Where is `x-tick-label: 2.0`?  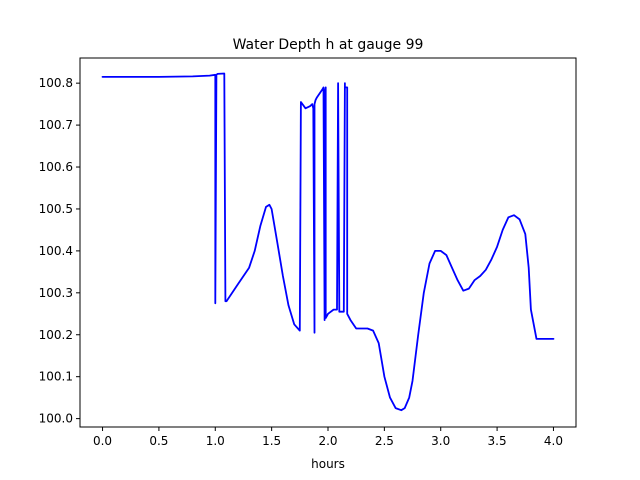
x-tick-label: 2.0 is located at coordinates (327, 441).